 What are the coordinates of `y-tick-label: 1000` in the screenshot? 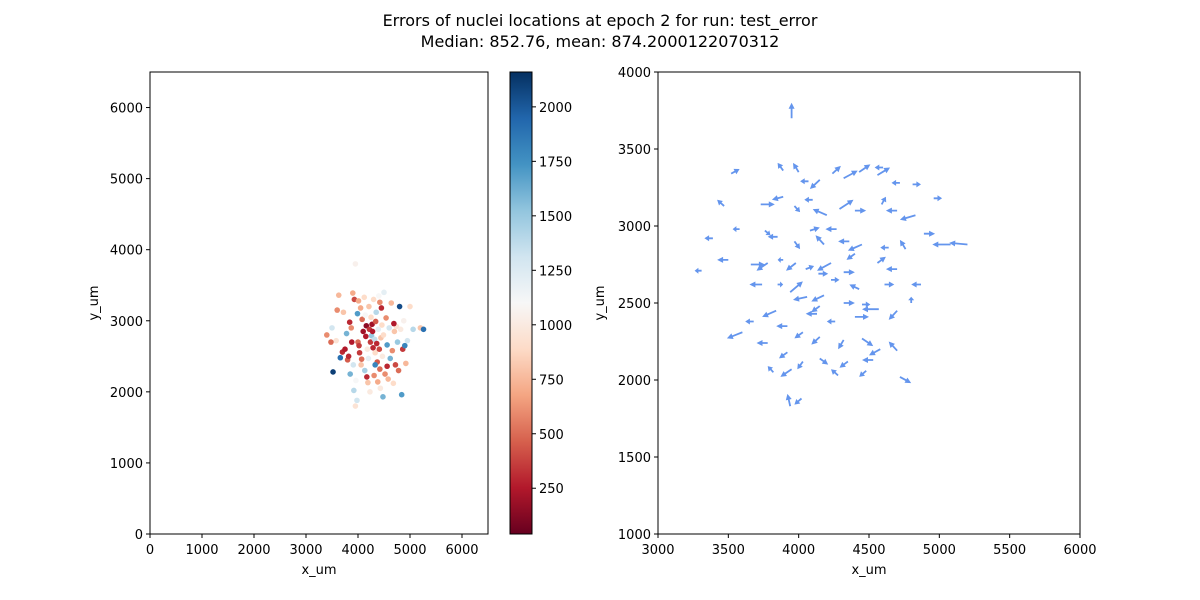 It's located at (634, 535).